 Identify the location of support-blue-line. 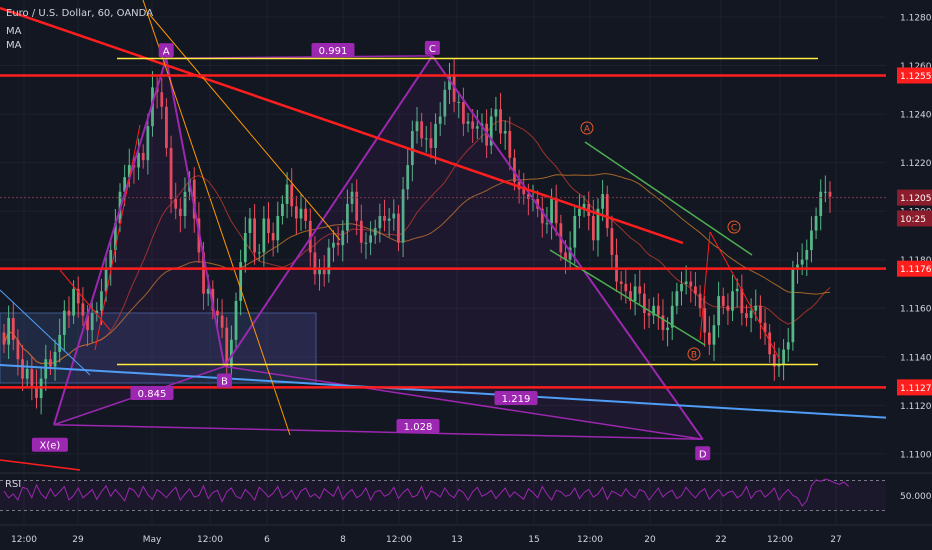
(446, 391).